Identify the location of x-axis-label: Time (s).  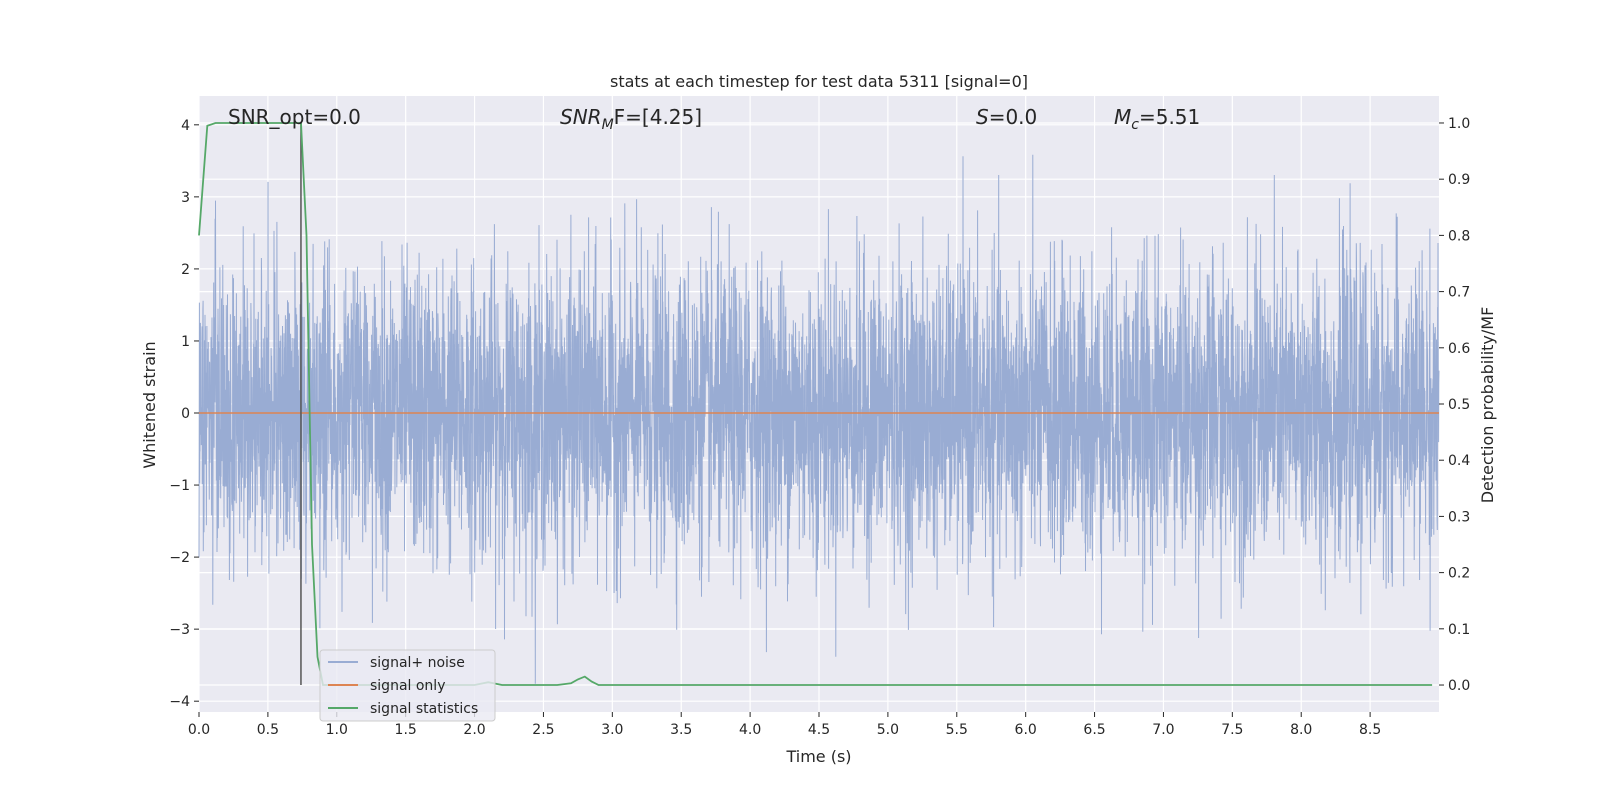
(818, 756).